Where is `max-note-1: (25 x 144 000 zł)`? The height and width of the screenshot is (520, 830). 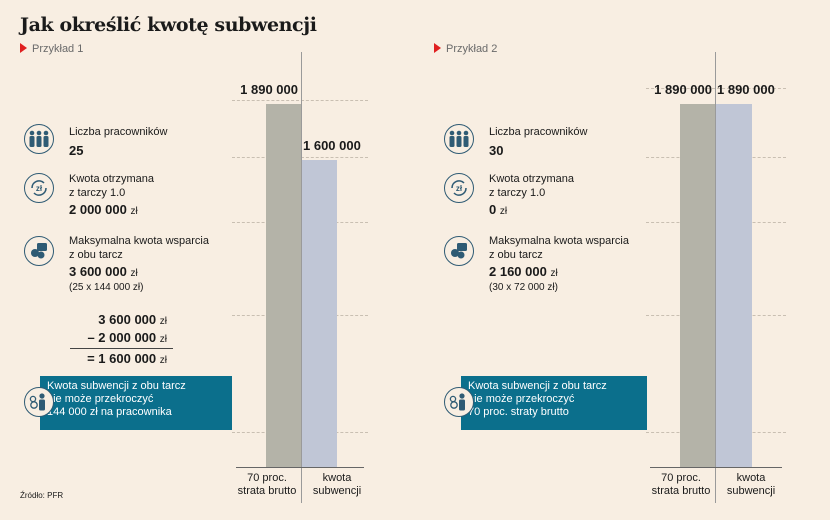 max-note-1: (25 x 144 000 zł) is located at coordinates (106, 287).